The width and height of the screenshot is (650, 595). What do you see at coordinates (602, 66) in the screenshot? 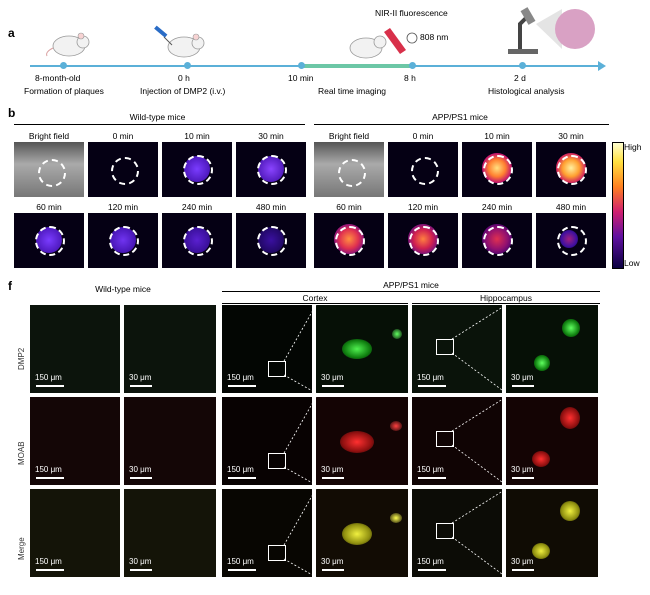
I see `timeline-arrowhead` at bounding box center [602, 66].